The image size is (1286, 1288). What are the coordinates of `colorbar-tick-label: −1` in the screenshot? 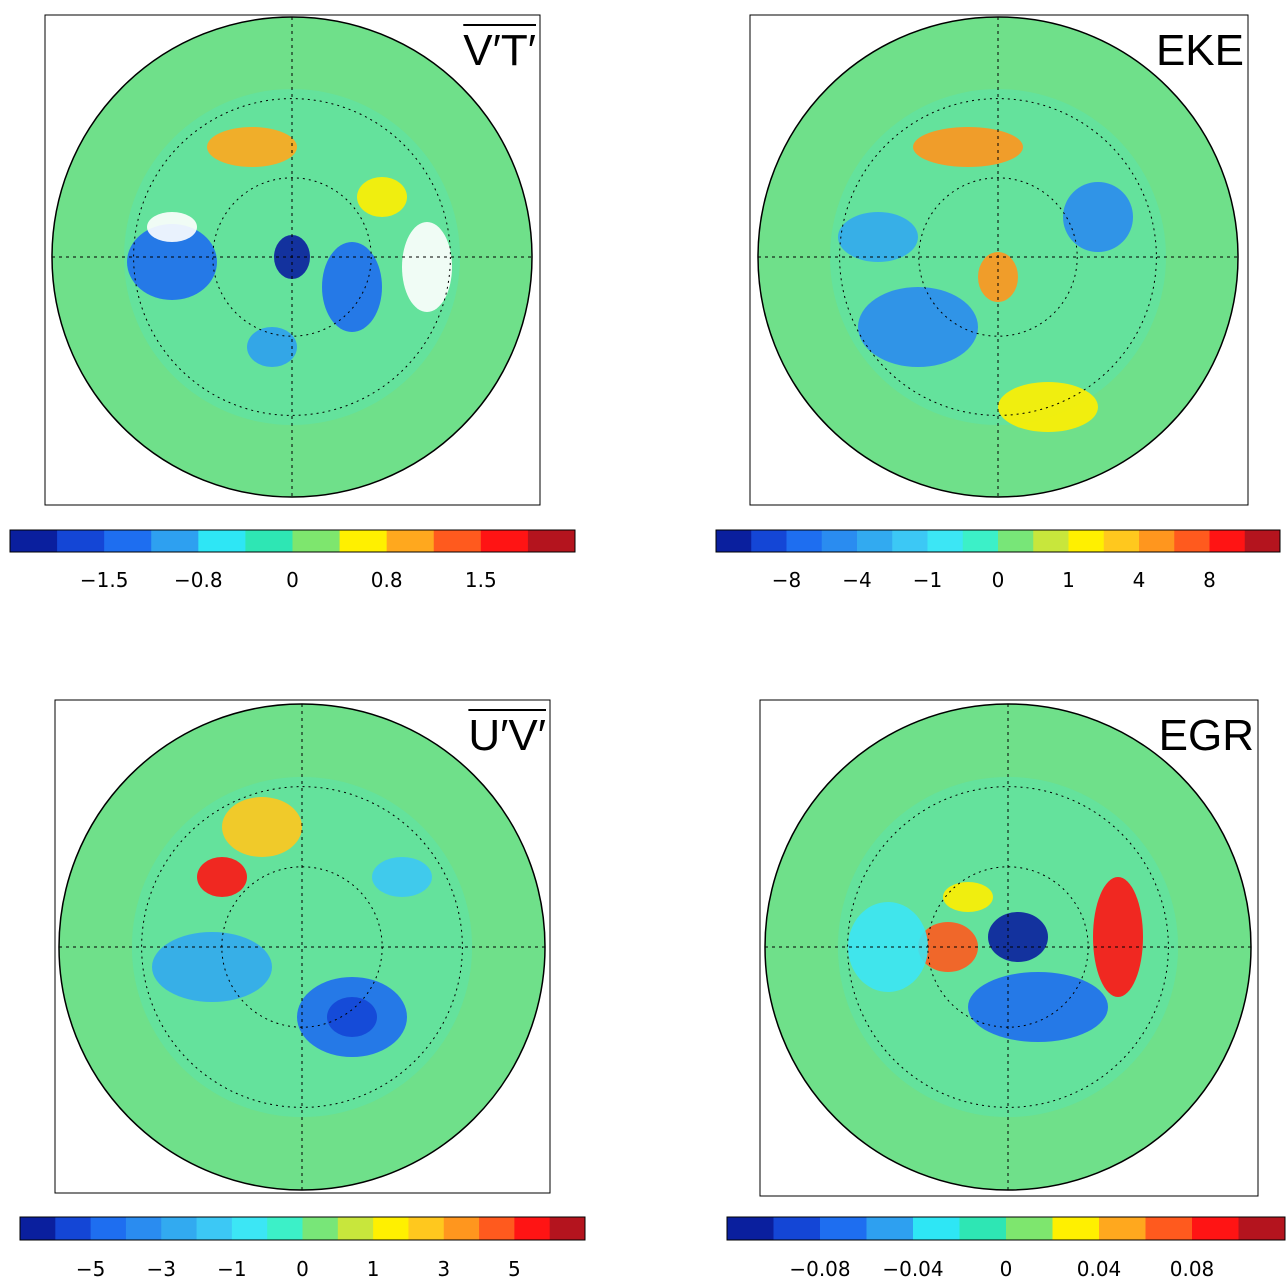 It's located at (927, 580).